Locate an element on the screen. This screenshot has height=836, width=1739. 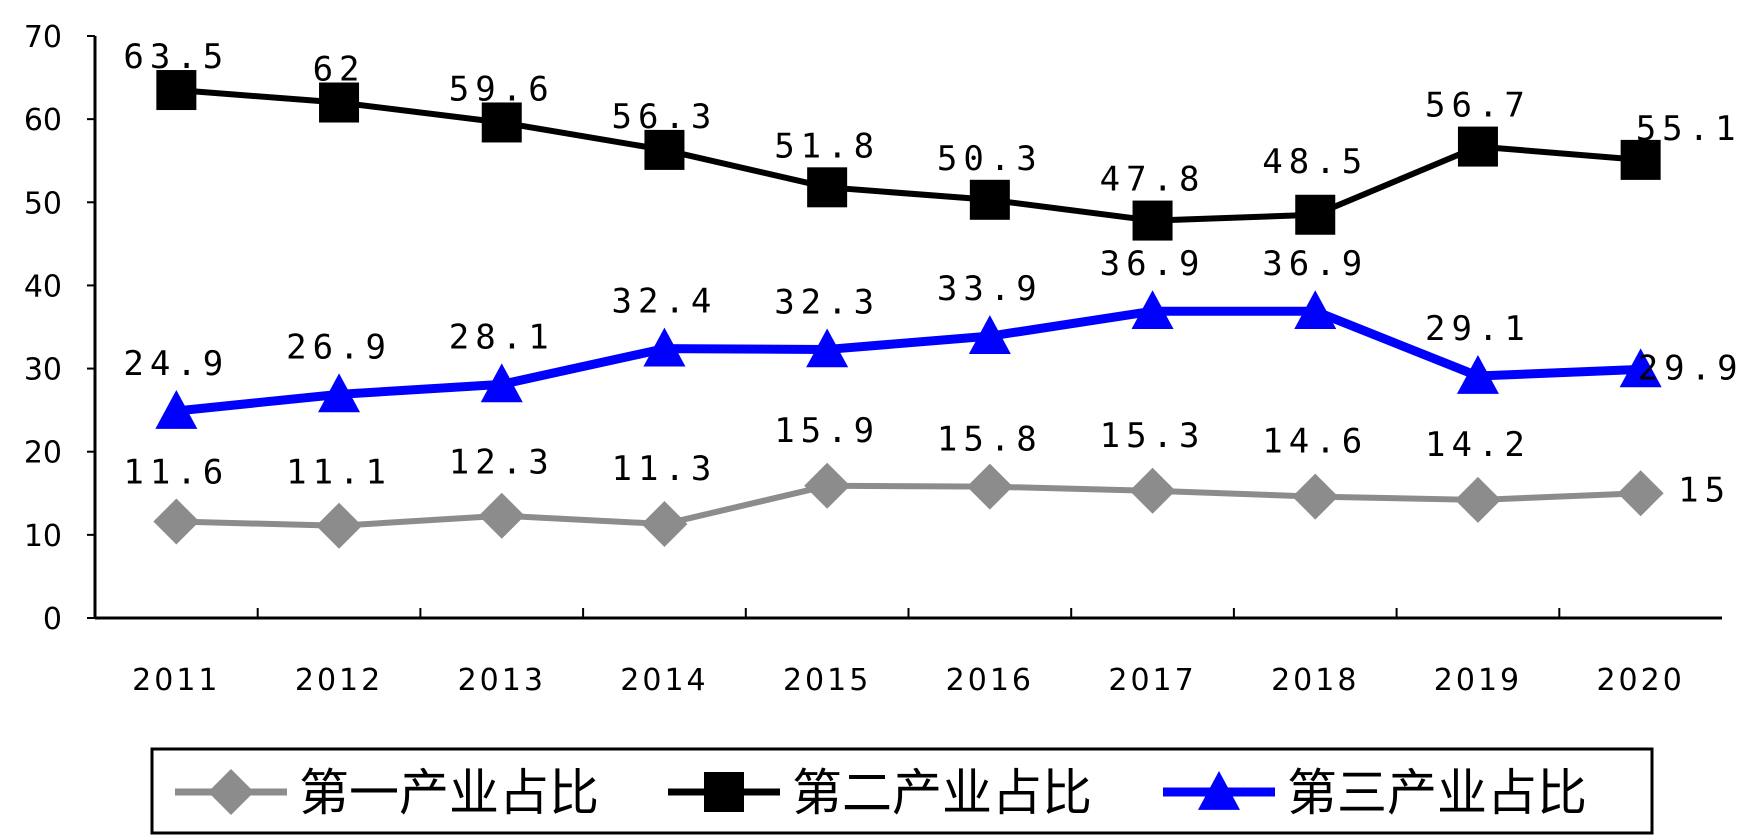
data-label: 26.9 is located at coordinates (339, 347).